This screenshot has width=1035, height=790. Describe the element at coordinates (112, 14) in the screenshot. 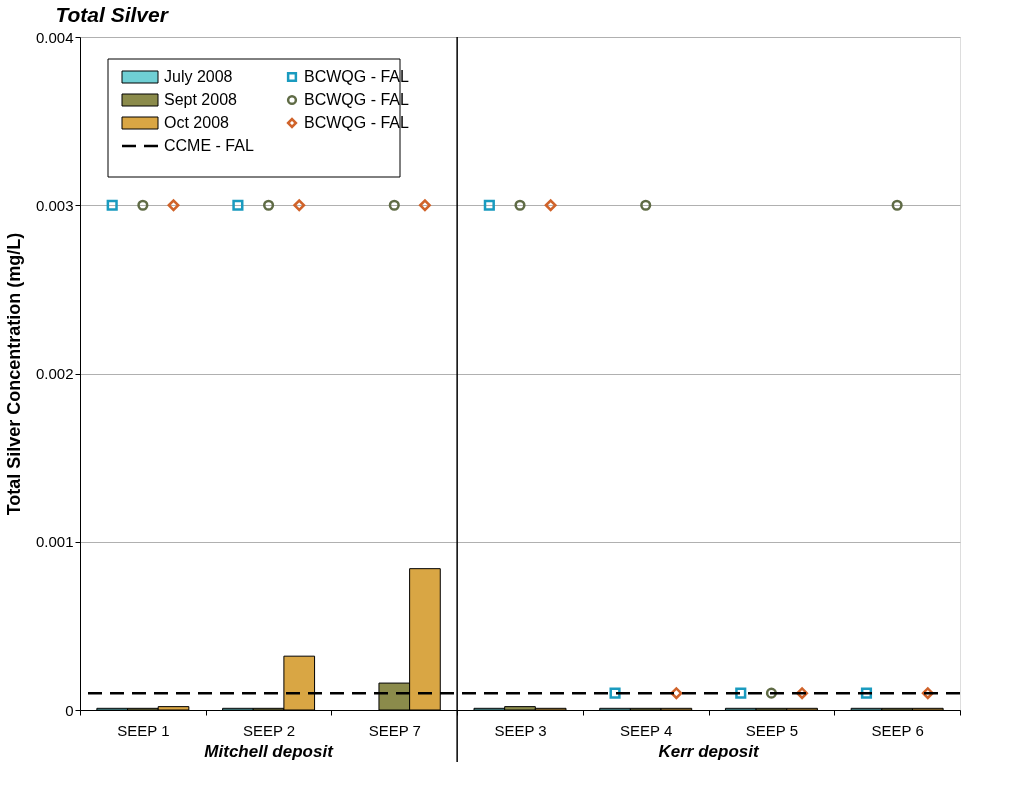

I see `chart-title: Total Silver` at that location.